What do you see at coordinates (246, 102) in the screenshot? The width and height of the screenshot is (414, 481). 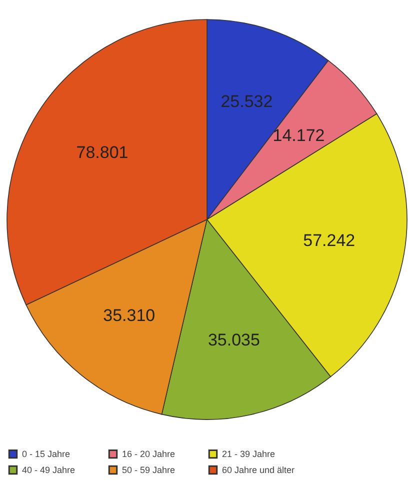 I see `data-label: 25.532` at bounding box center [246, 102].